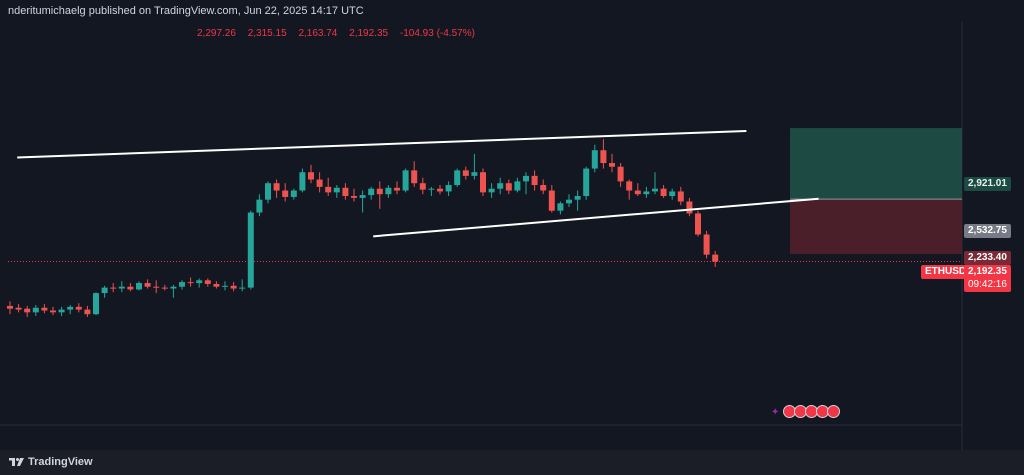  What do you see at coordinates (775, 412) in the screenshot?
I see `lightning-icon: ✦` at bounding box center [775, 412].